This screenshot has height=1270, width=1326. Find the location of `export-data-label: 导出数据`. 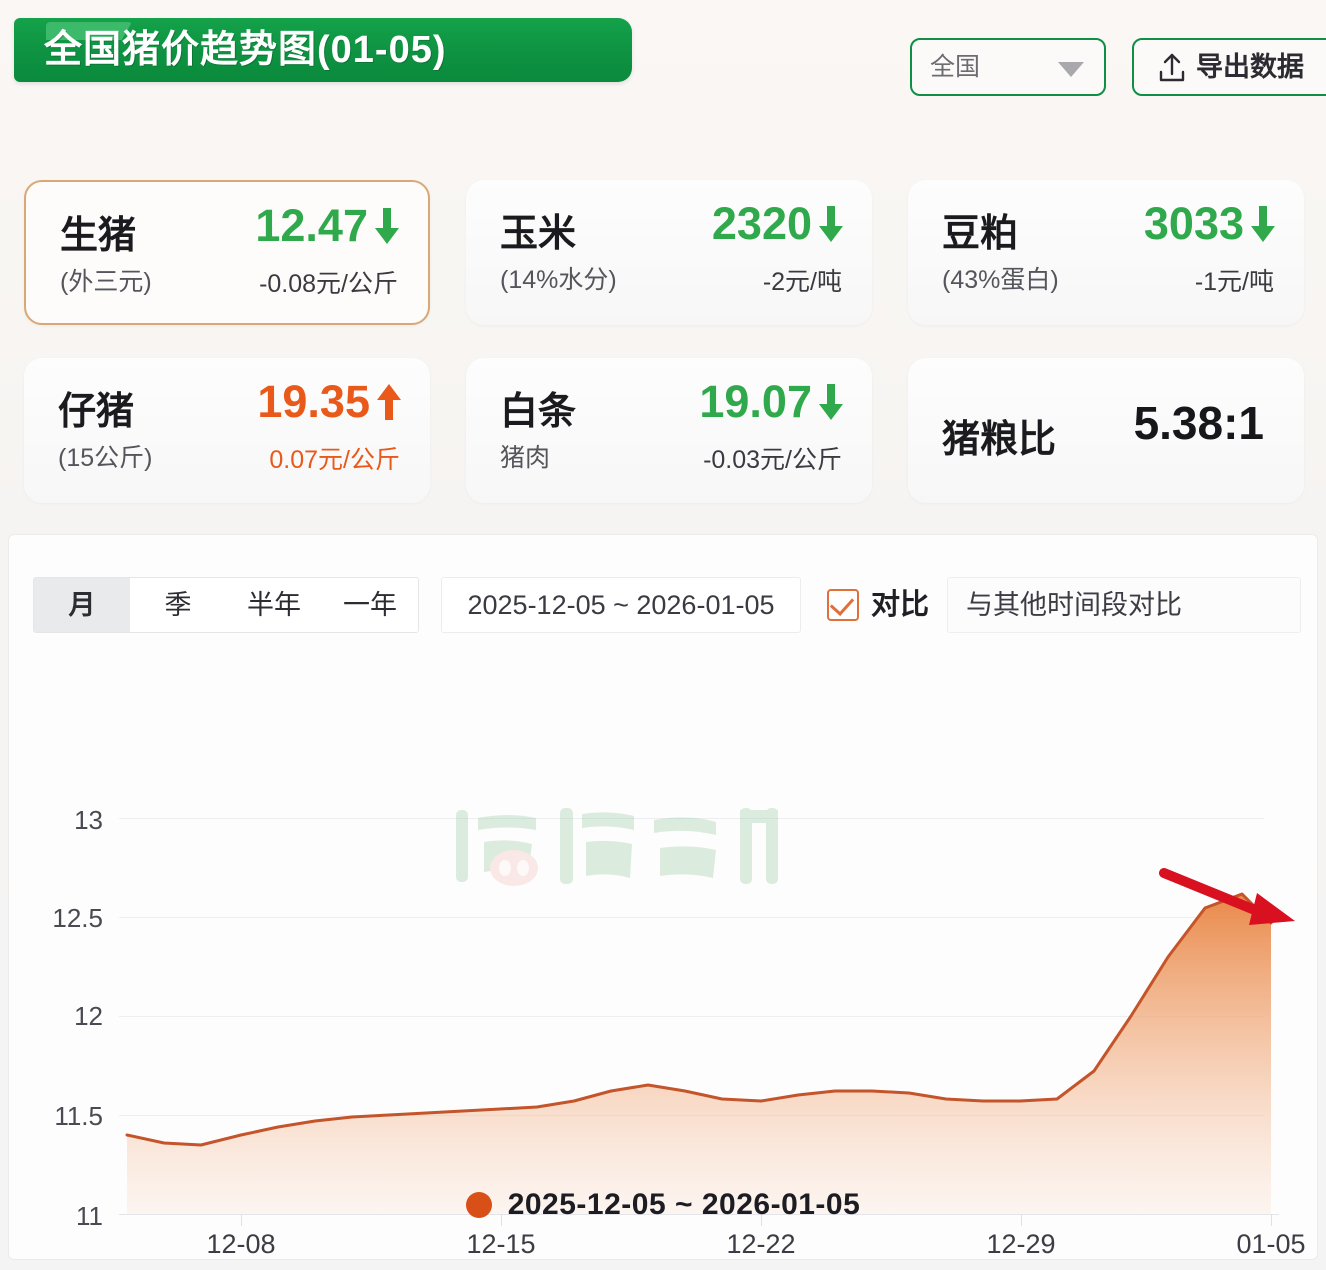

export-data-label: 导出数据 is located at coordinates (1250, 67).